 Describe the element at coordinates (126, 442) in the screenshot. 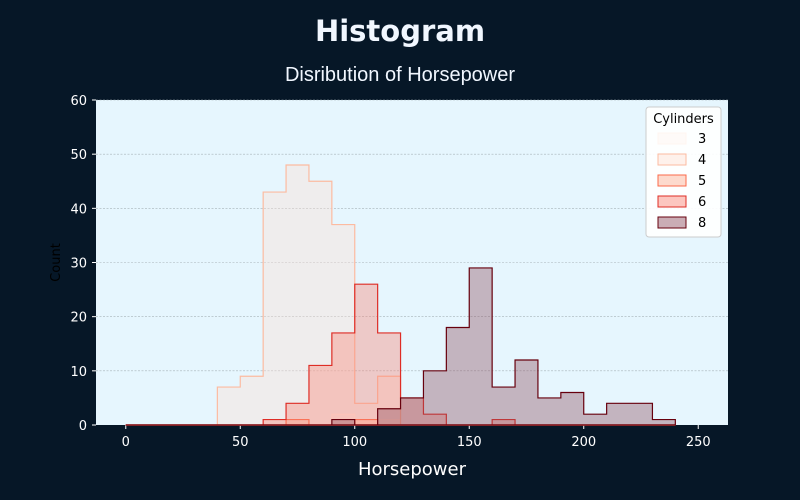

I see `x-tick-label: 0` at that location.